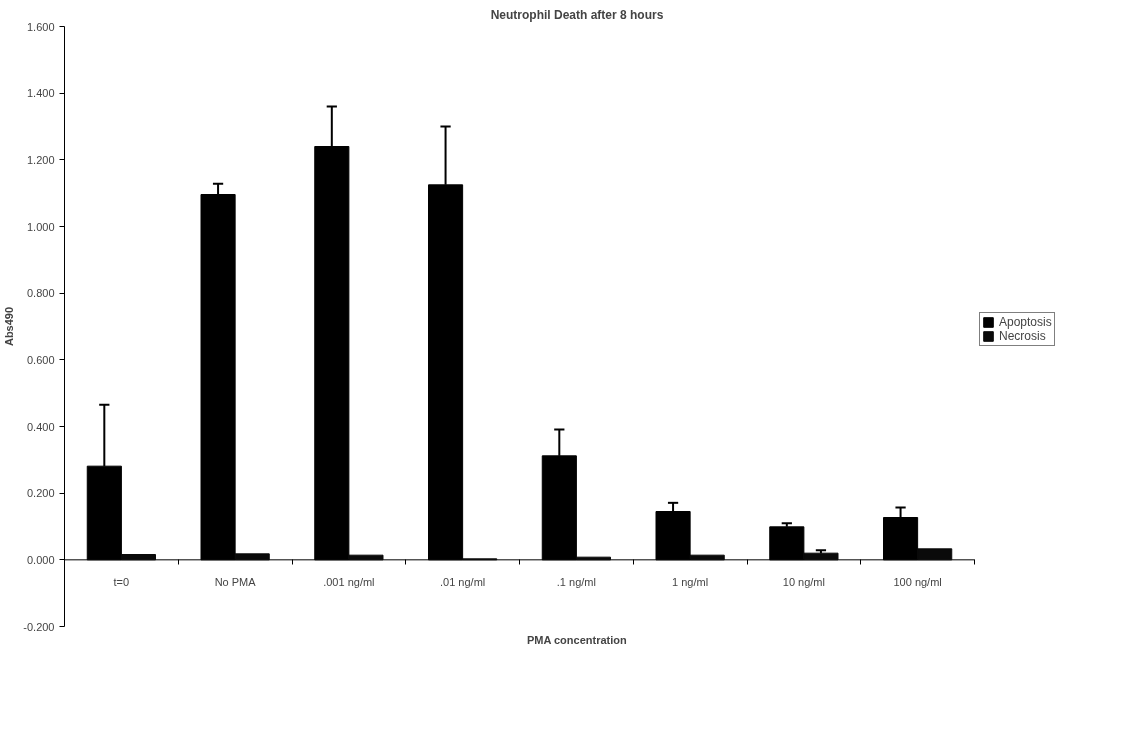 The image size is (1131, 733). I want to click on y-tick-label: 1.200, so click(40, 159).